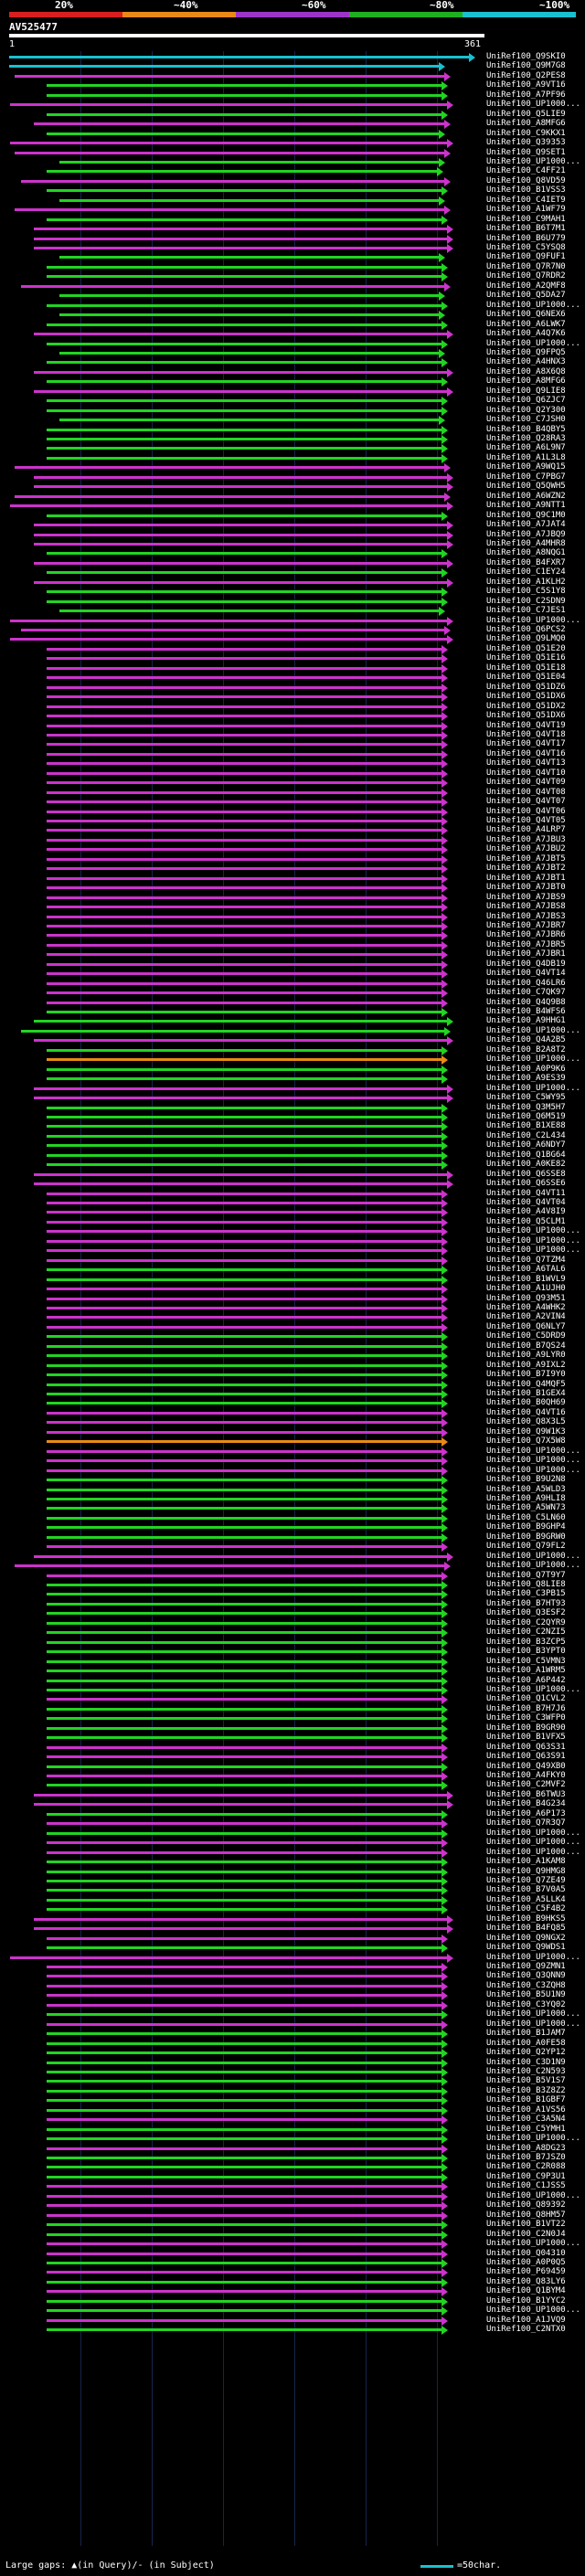 The image size is (585, 2576). Describe the element at coordinates (526, 1738) in the screenshot. I see `hit-label: UniRef100_B1VFX5` at that location.